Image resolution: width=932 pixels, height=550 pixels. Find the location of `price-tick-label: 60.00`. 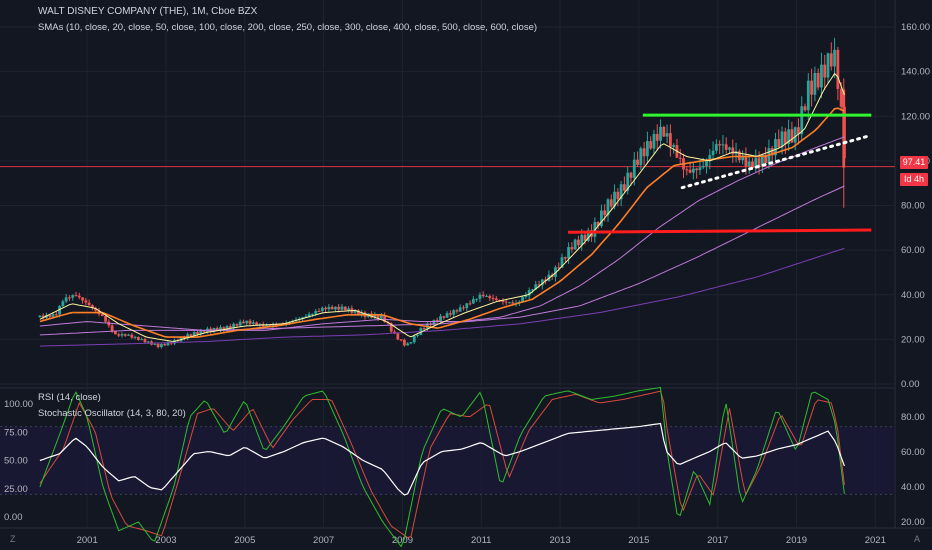

price-tick-label: 60.00 is located at coordinates (913, 250).